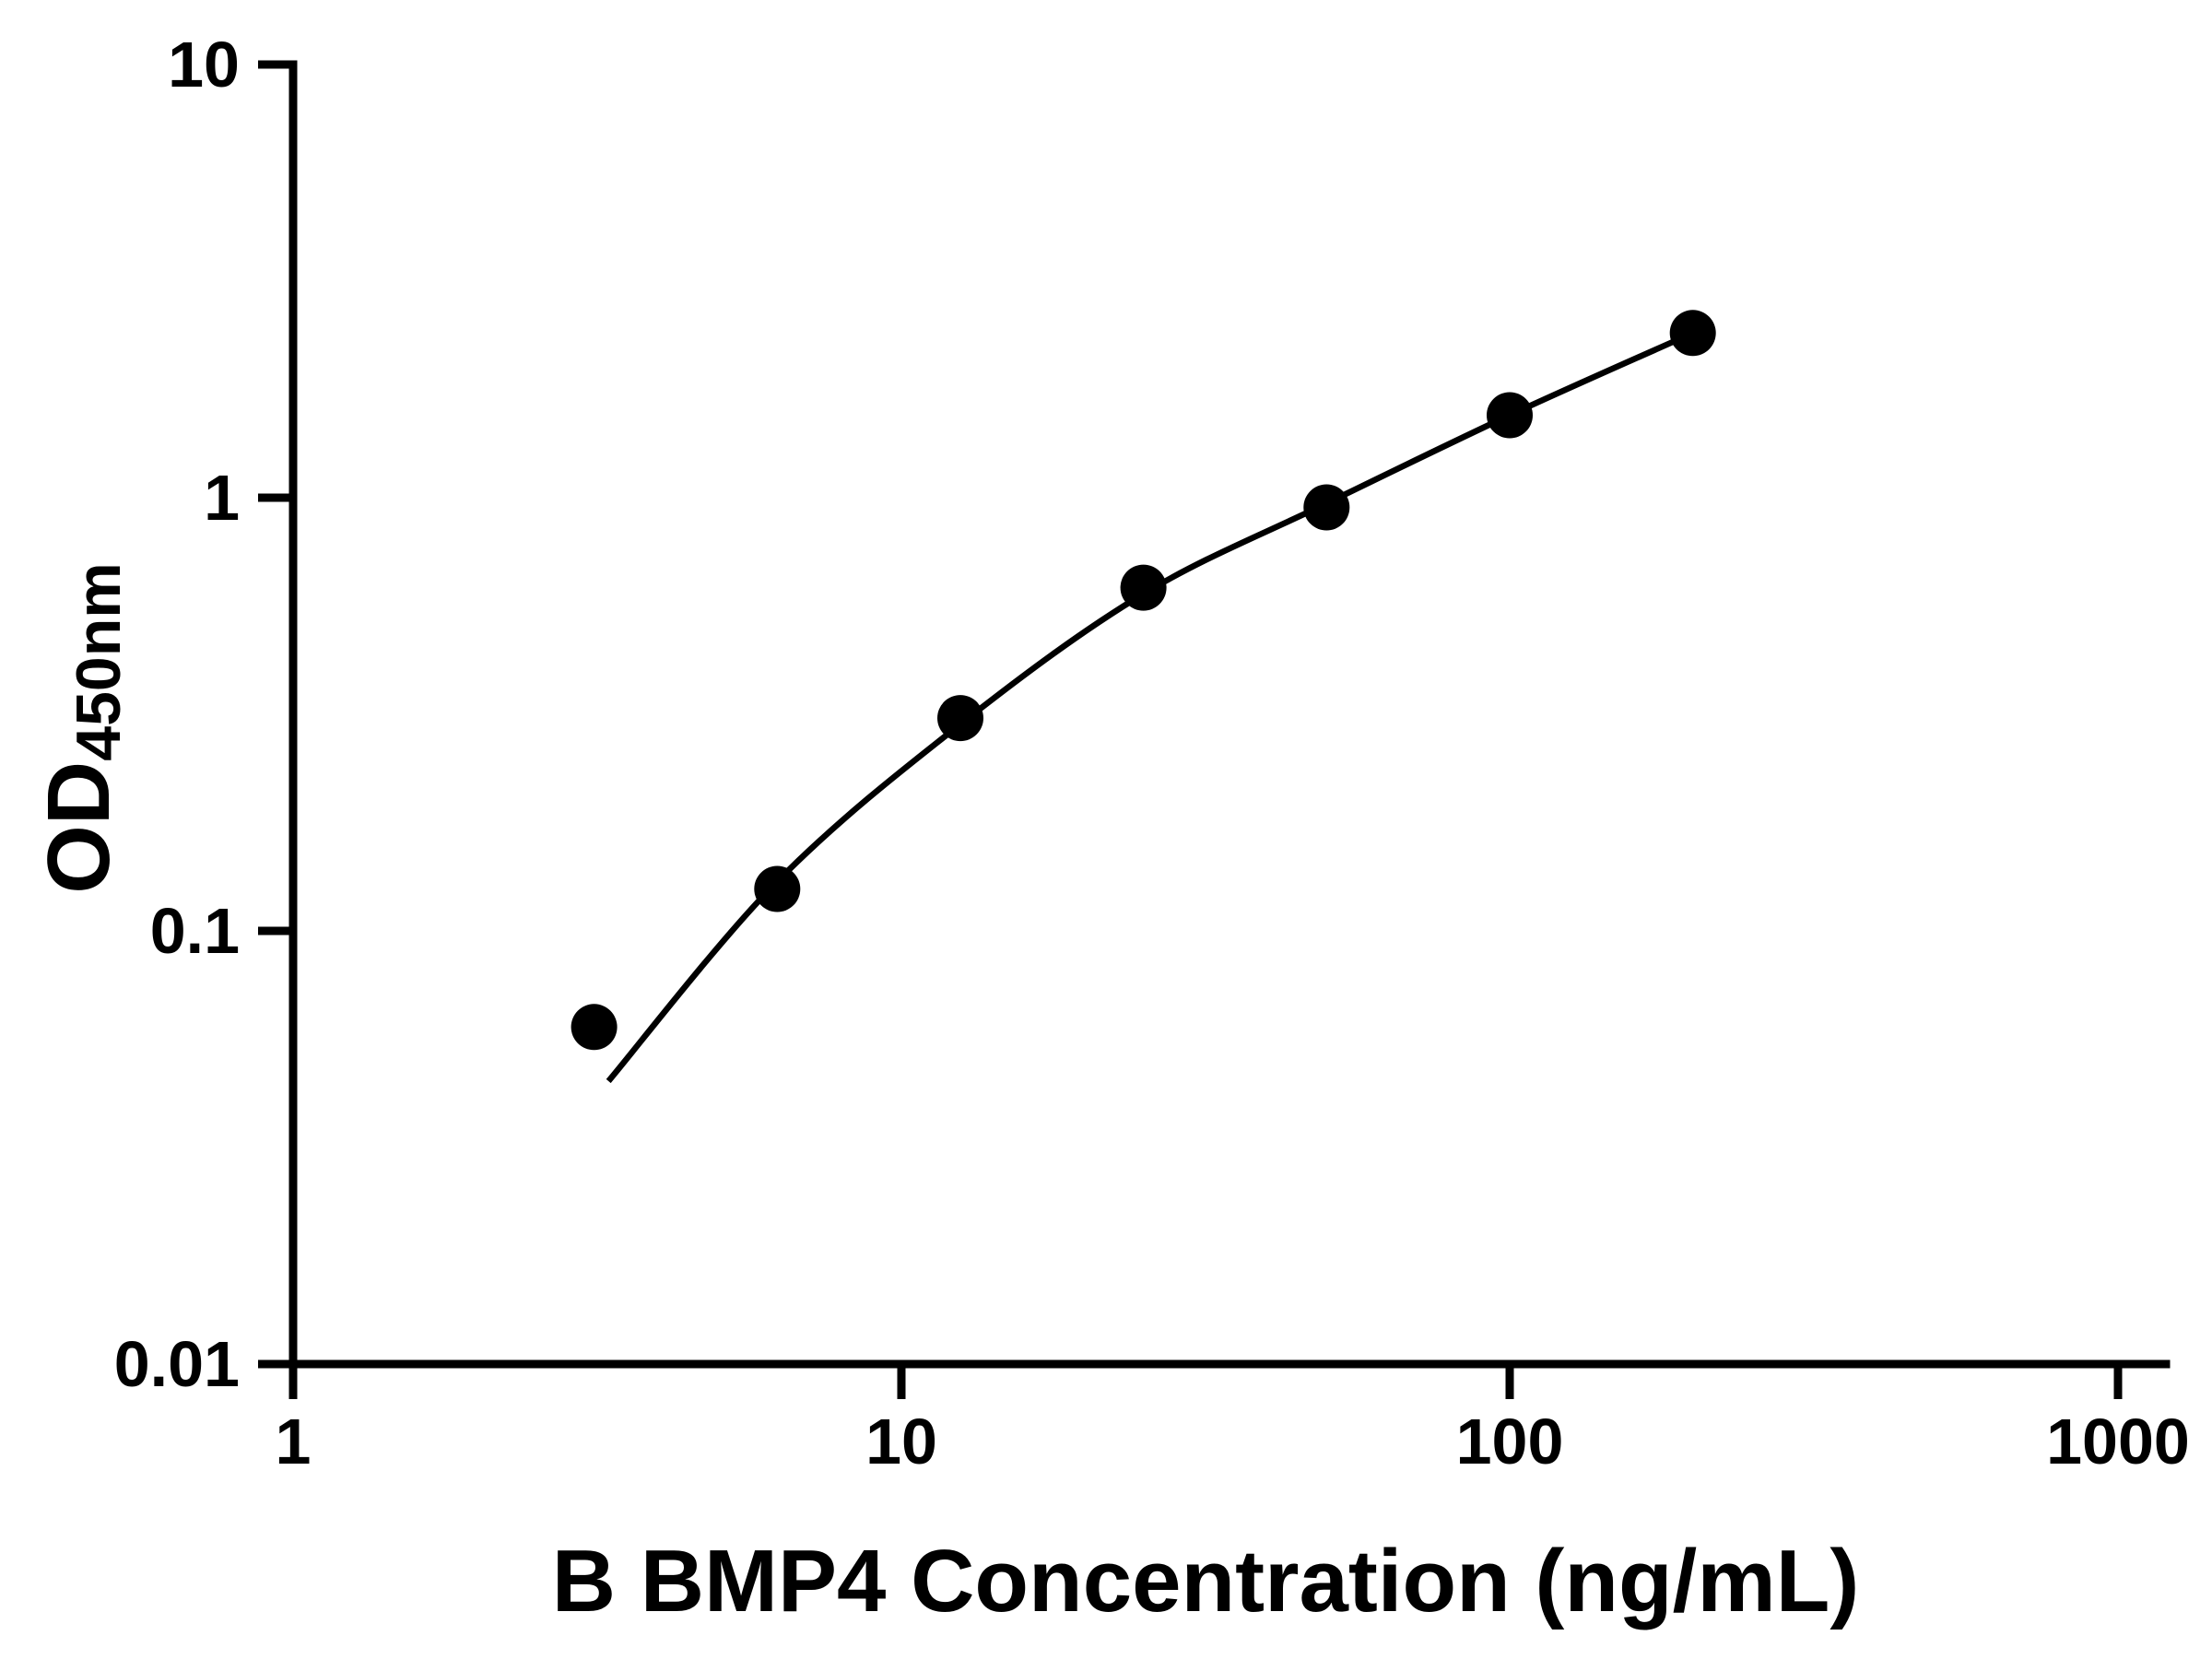 The height and width of the screenshot is (1659, 2212). What do you see at coordinates (78, 827) in the screenshot?
I see `y-axis-title-main: OD` at bounding box center [78, 827].